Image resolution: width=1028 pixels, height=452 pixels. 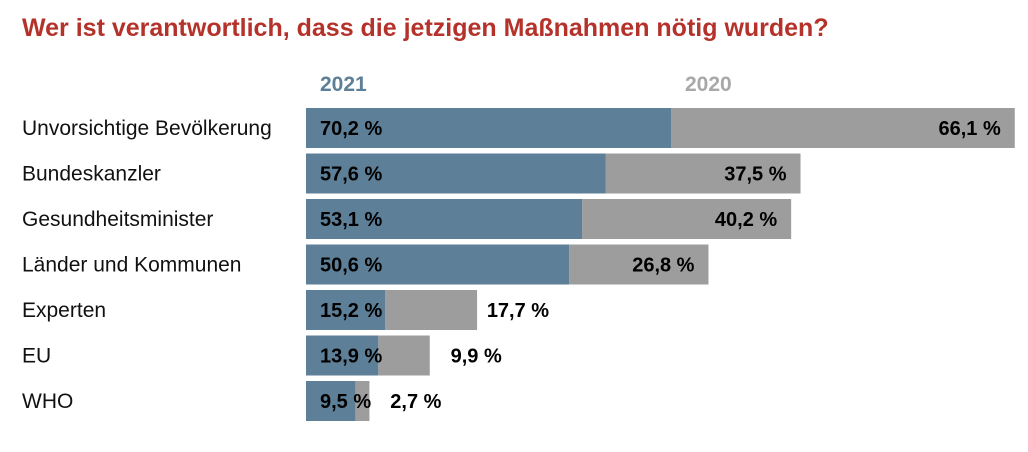 What do you see at coordinates (969, 129) in the screenshot?
I see `value-label-2020: 66,1 %` at bounding box center [969, 129].